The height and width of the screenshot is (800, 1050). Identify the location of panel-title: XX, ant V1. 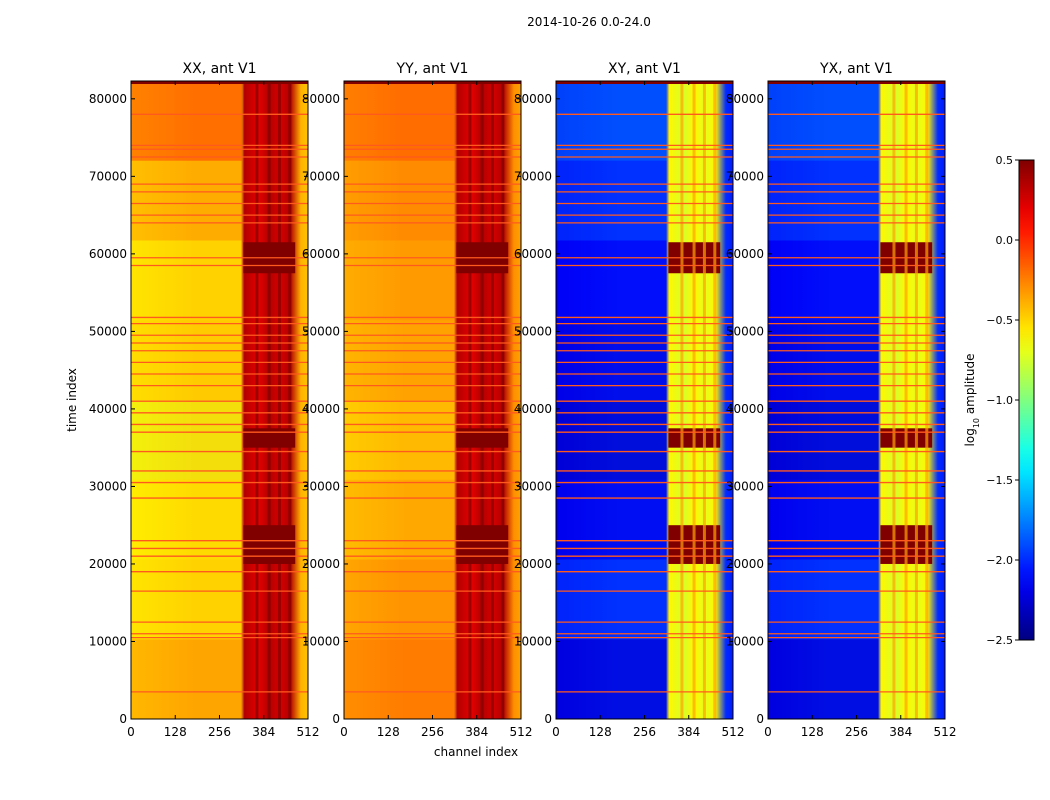
(220, 69).